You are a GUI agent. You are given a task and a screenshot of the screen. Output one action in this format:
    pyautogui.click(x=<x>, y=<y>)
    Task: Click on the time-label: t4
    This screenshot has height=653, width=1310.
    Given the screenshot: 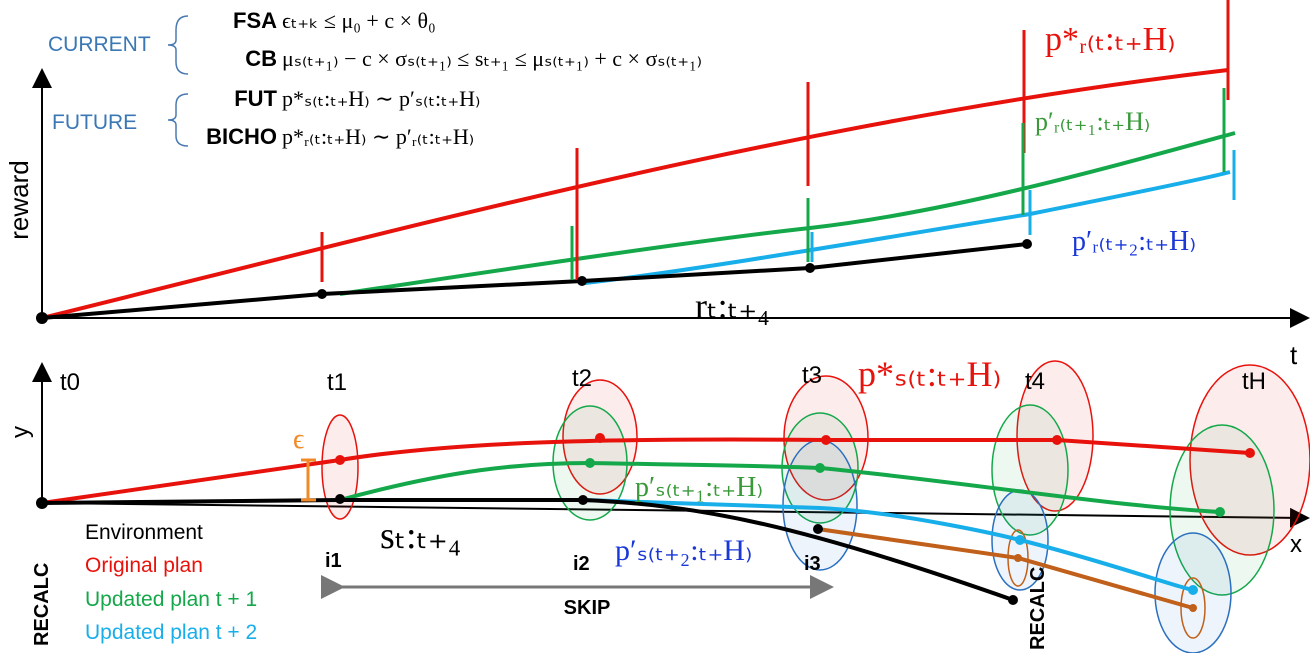 What is the action you would take?
    pyautogui.click(x=1035, y=381)
    